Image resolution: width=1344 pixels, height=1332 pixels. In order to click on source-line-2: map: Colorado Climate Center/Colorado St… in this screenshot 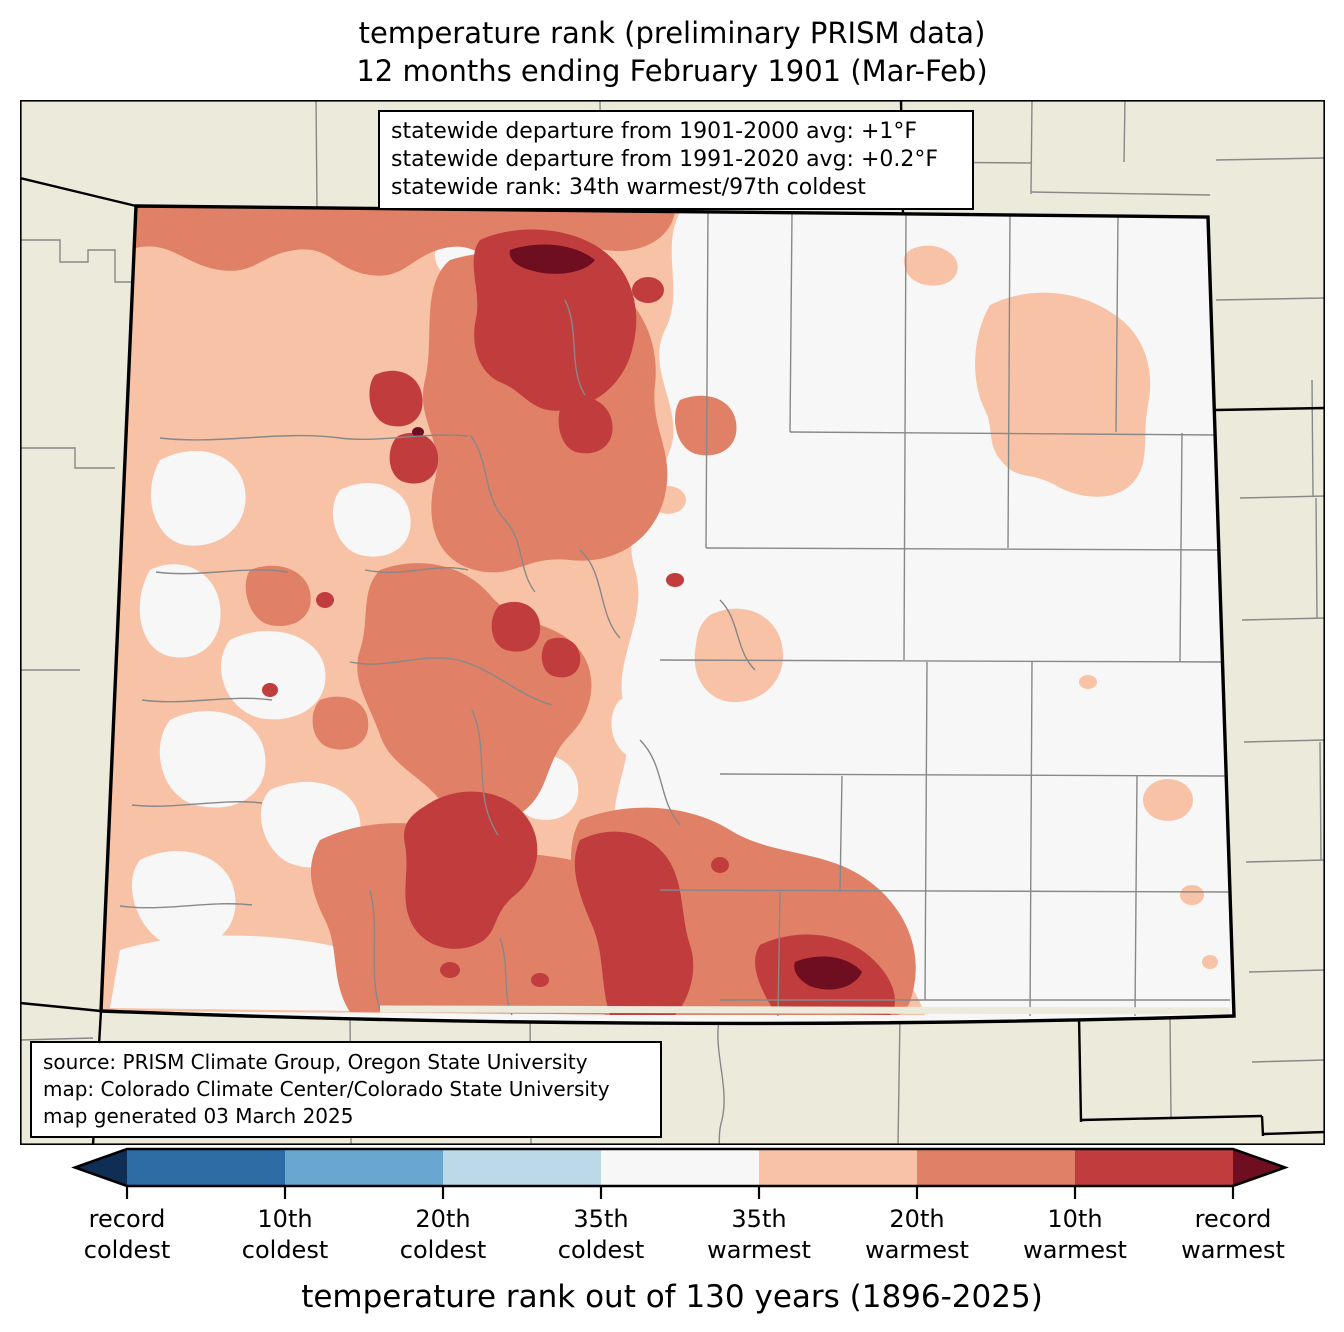, I will do `click(326, 1089)`.